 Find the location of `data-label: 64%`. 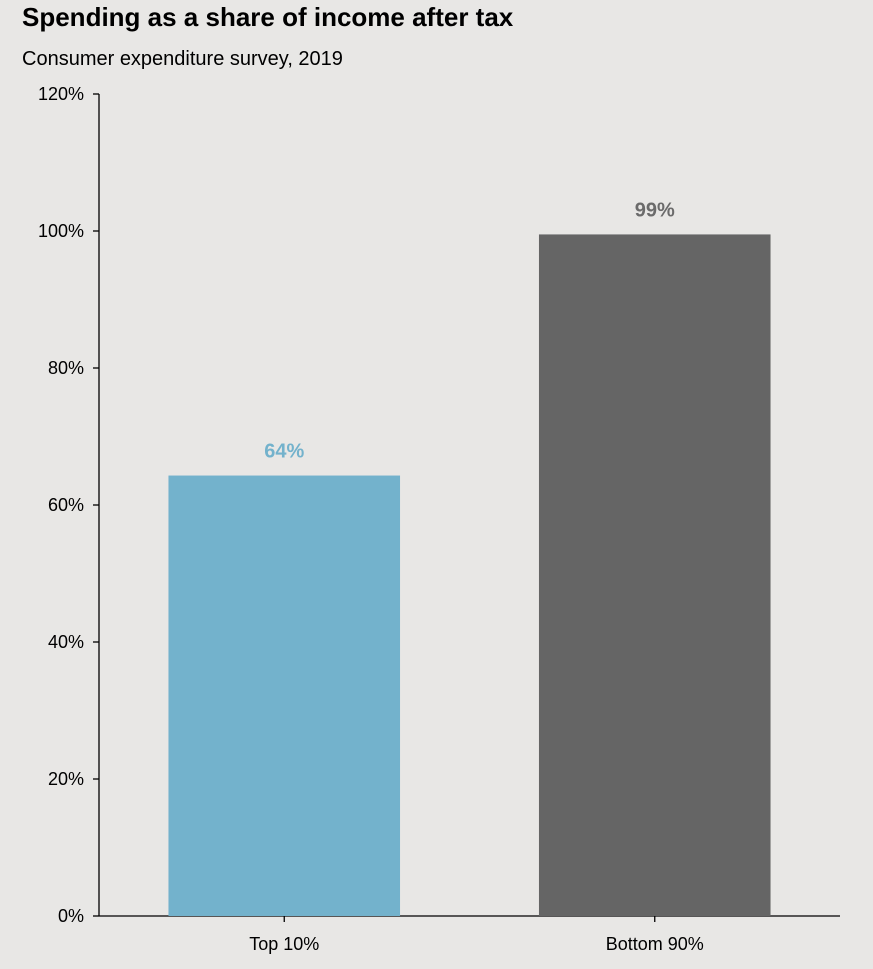

data-label: 64% is located at coordinates (284, 452).